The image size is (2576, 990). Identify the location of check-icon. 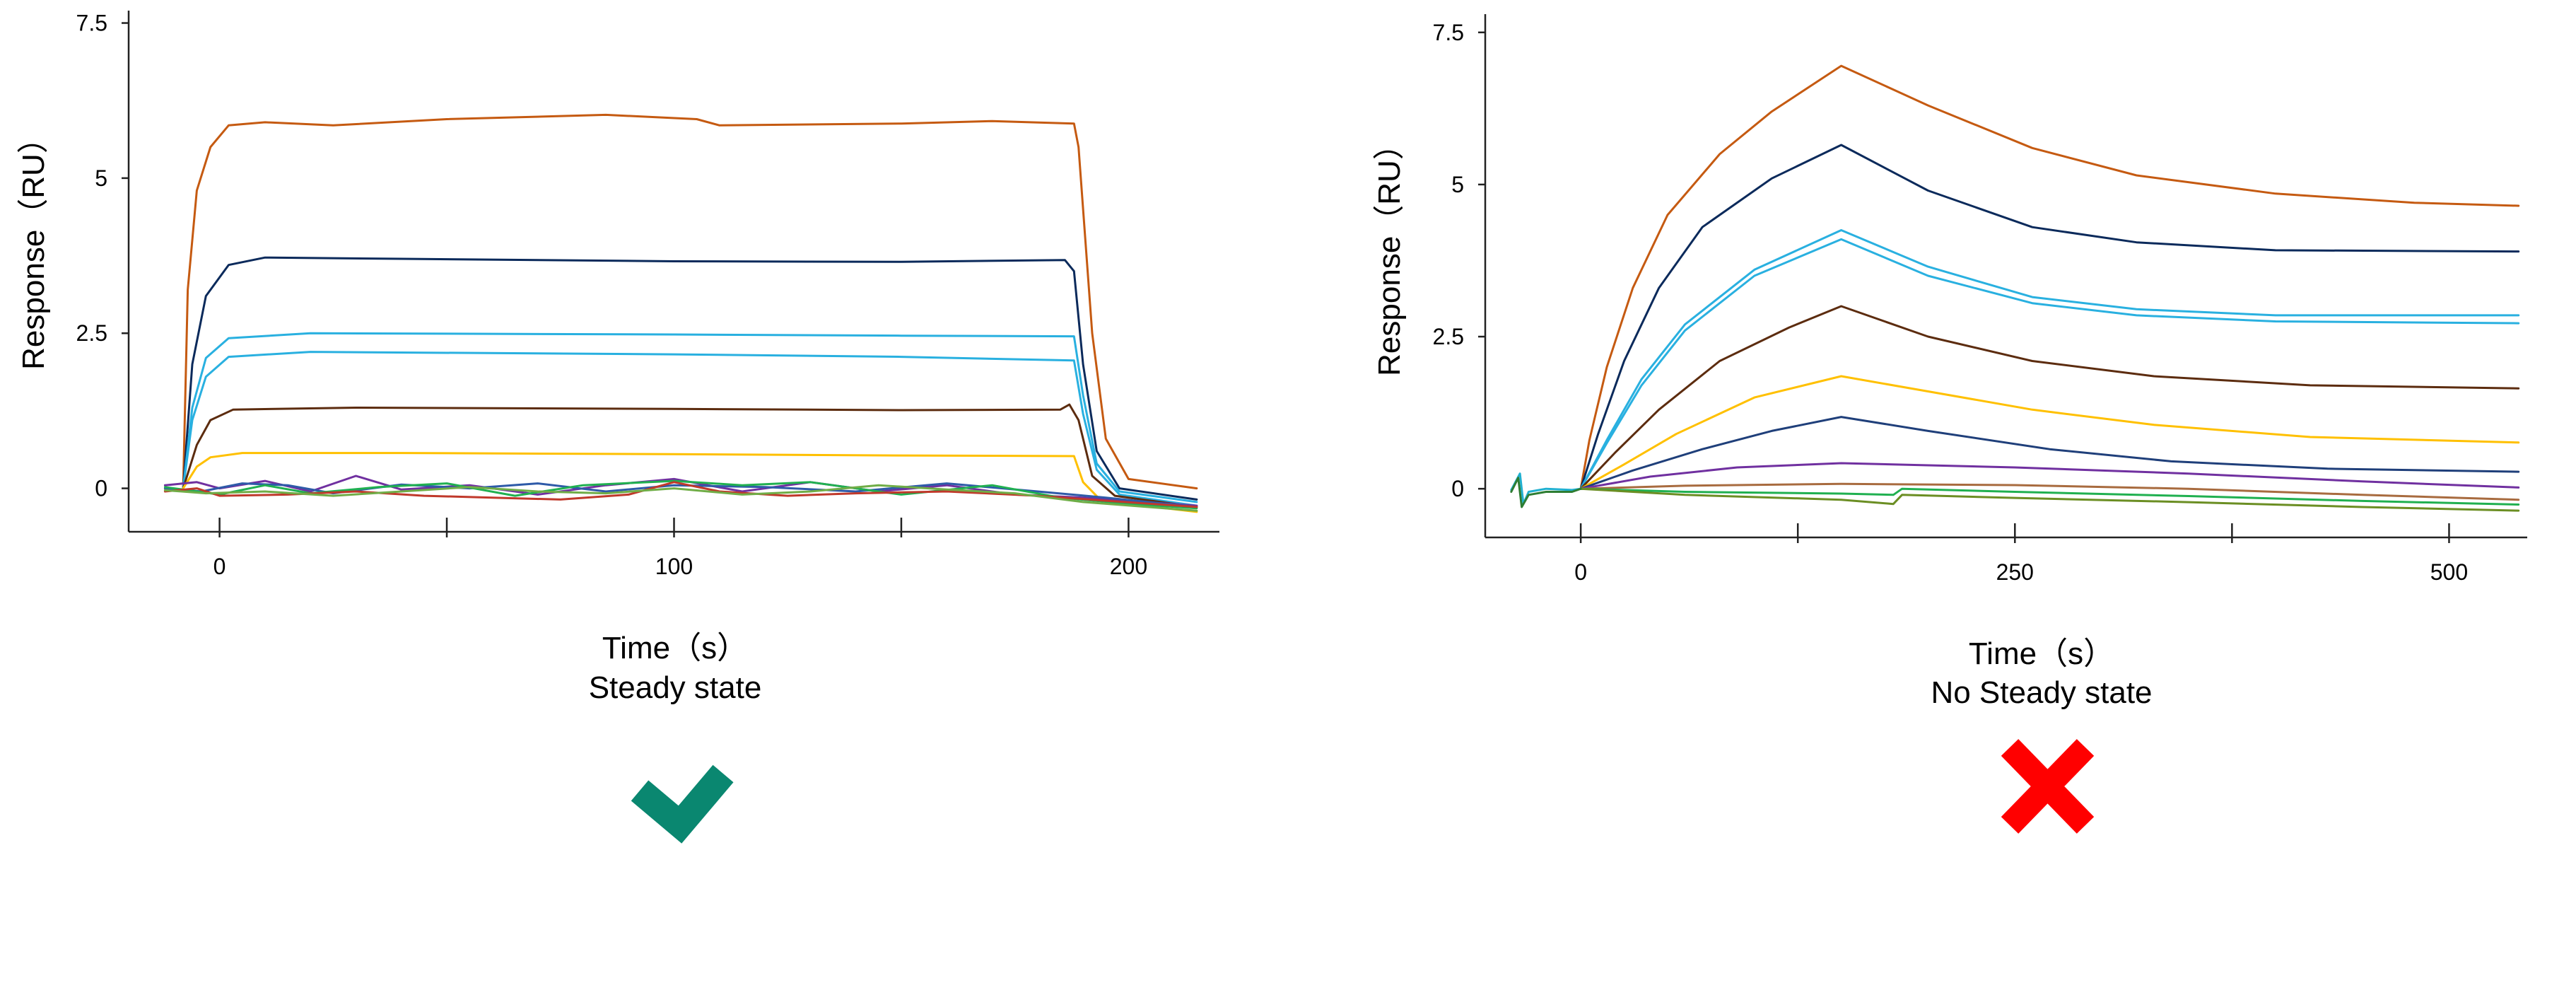
(682, 804).